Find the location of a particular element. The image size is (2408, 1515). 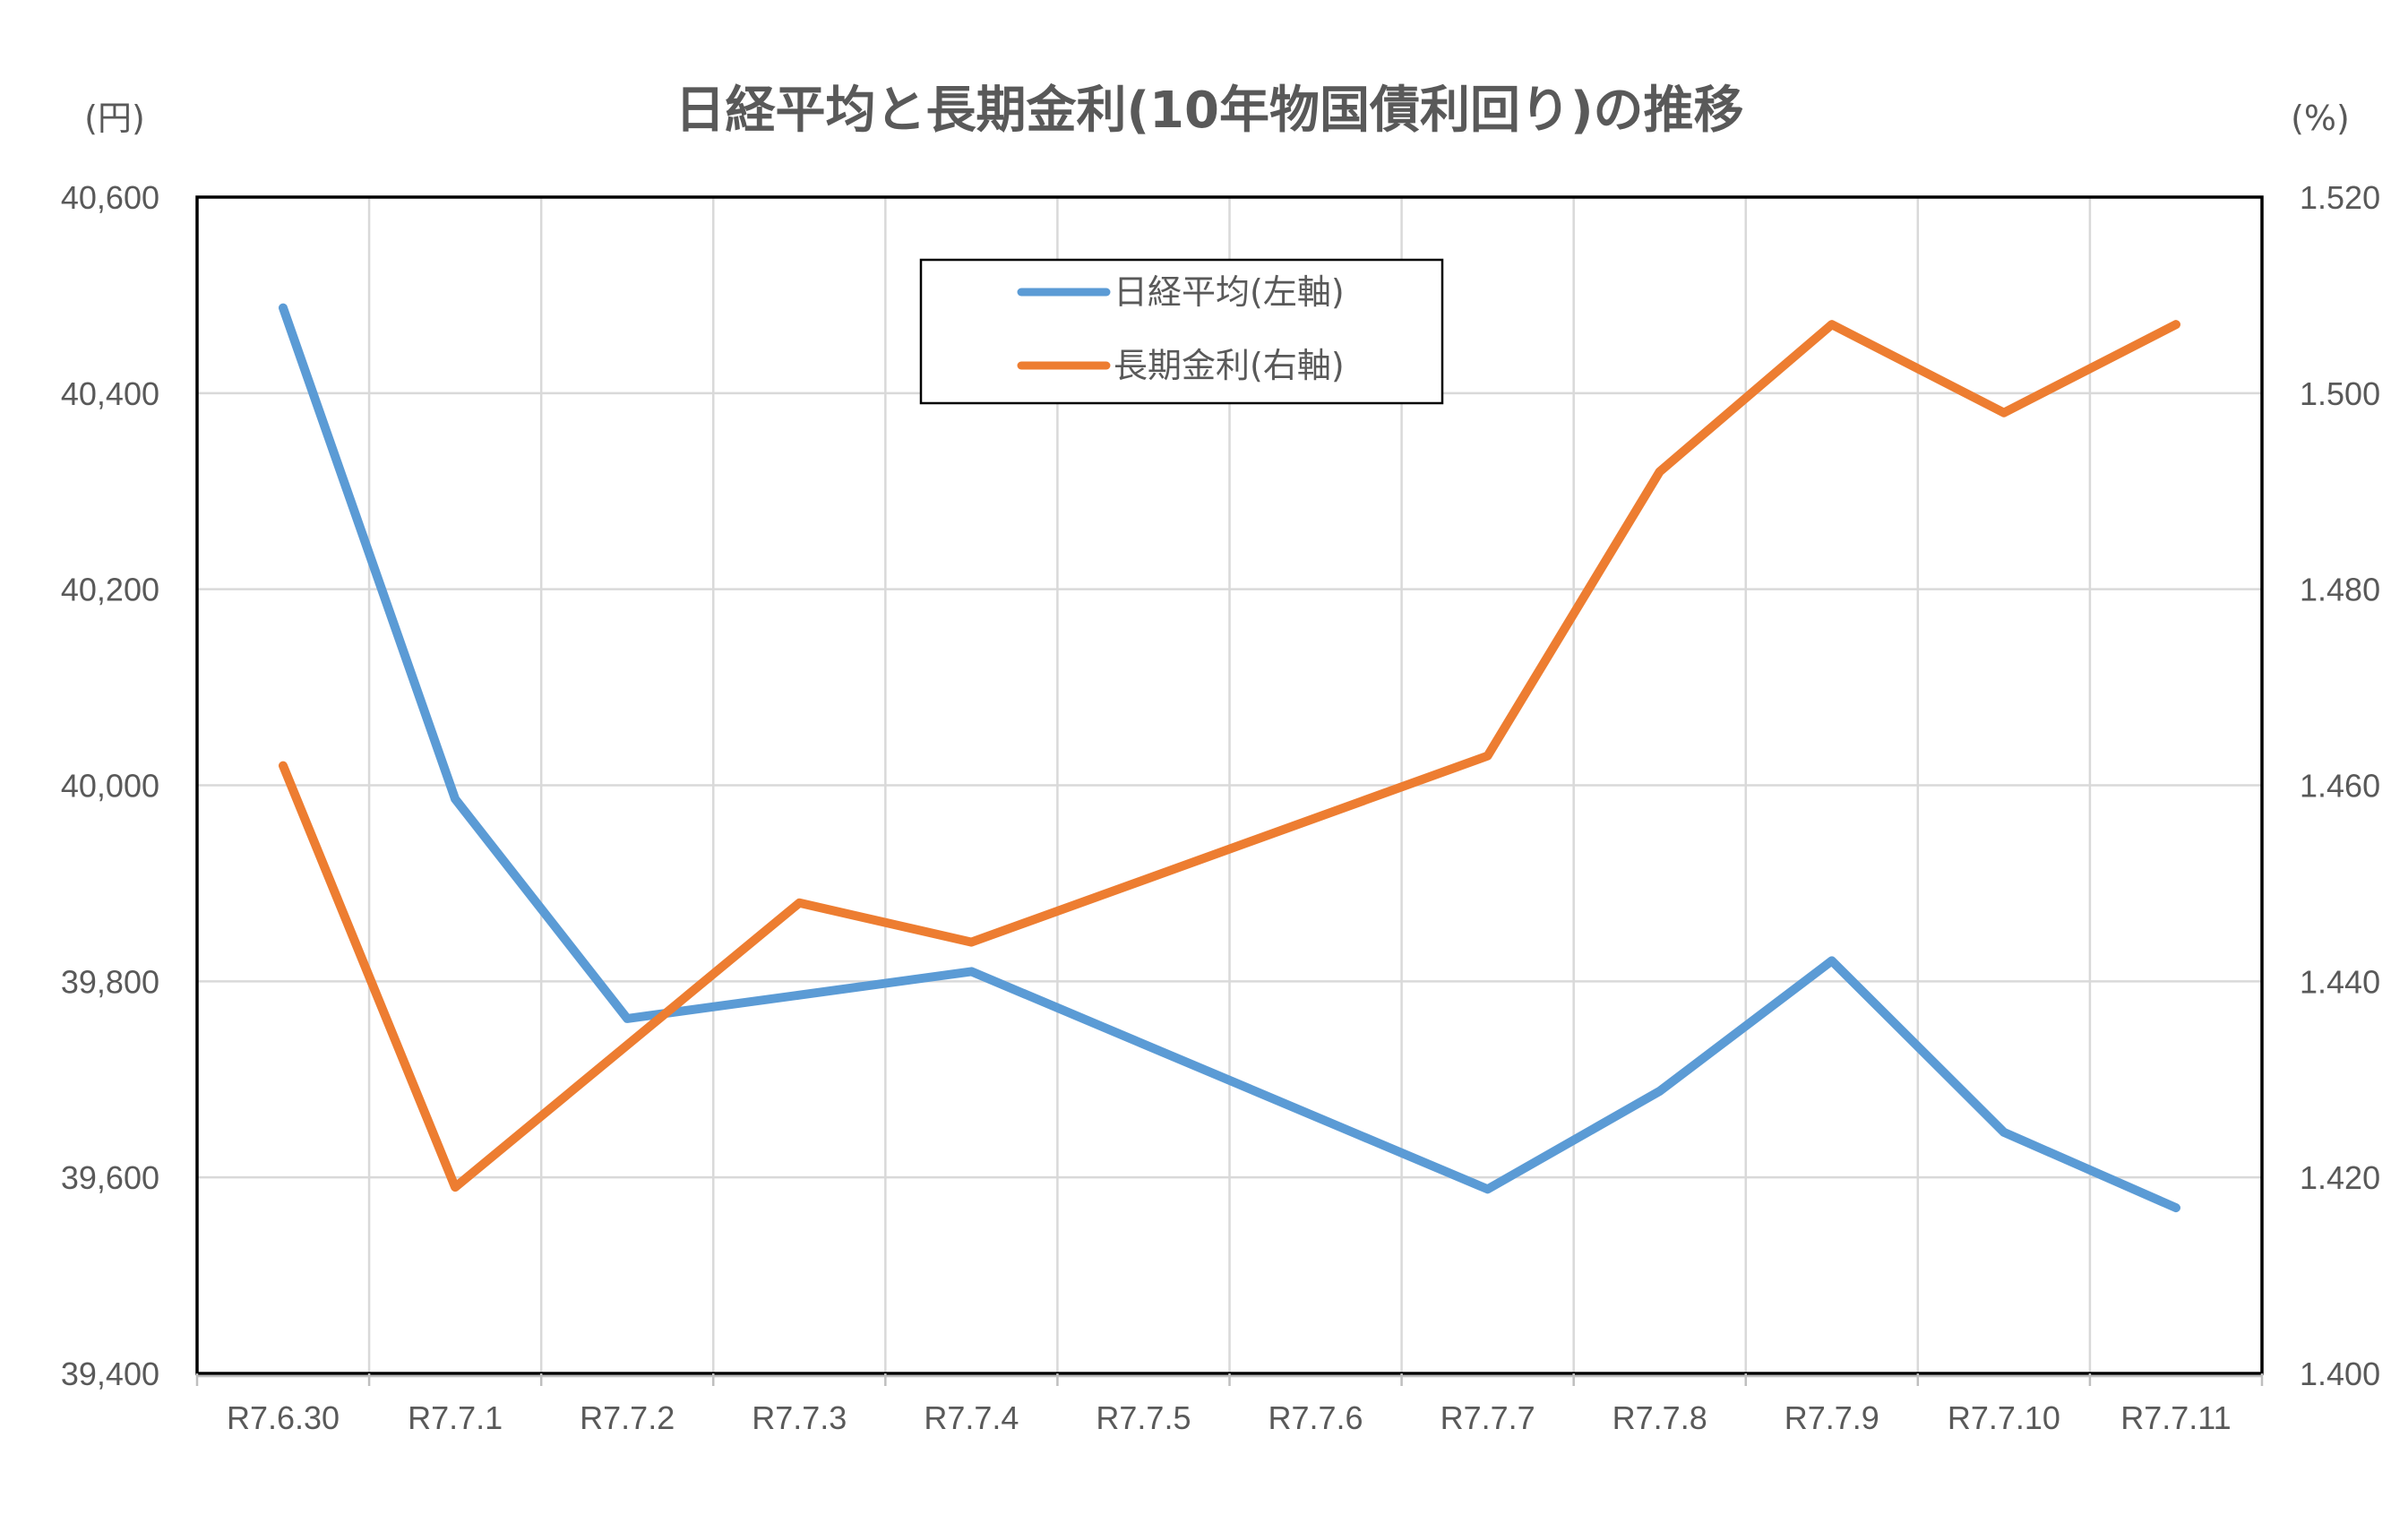

legend-label-jgb: 長期金利(右軸) is located at coordinates (1229, 365).